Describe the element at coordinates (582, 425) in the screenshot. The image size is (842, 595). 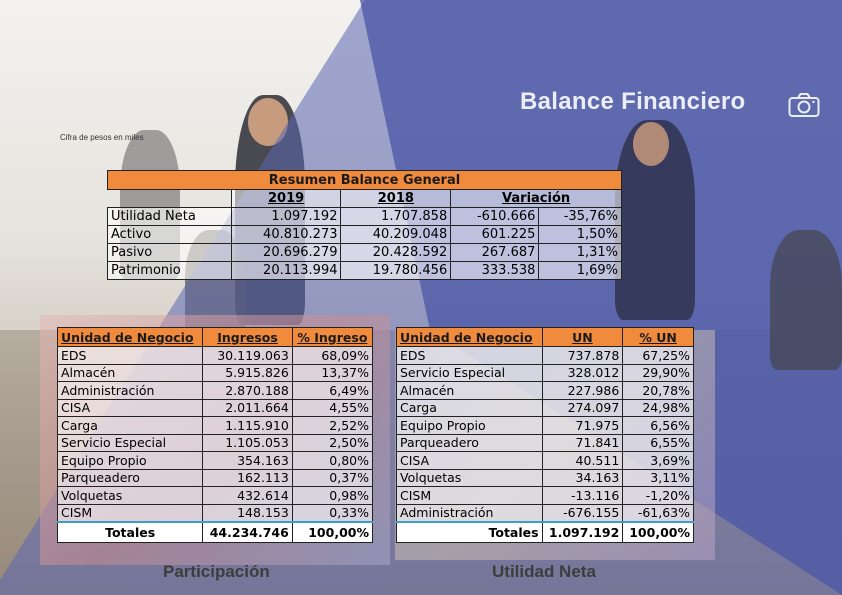
I see `value-cell: 71.975` at that location.